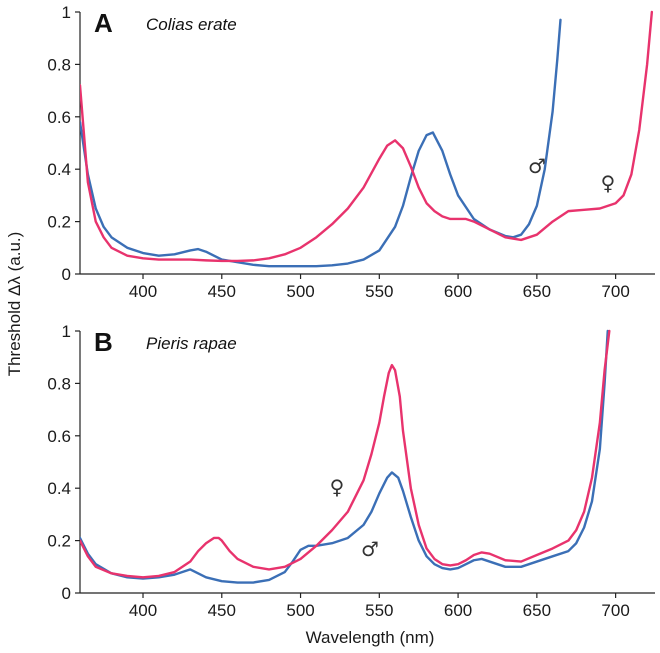 The height and width of the screenshot is (653, 660). What do you see at coordinates (370, 637) in the screenshot?
I see `x-axis-title: Wavelength (nm)` at bounding box center [370, 637].